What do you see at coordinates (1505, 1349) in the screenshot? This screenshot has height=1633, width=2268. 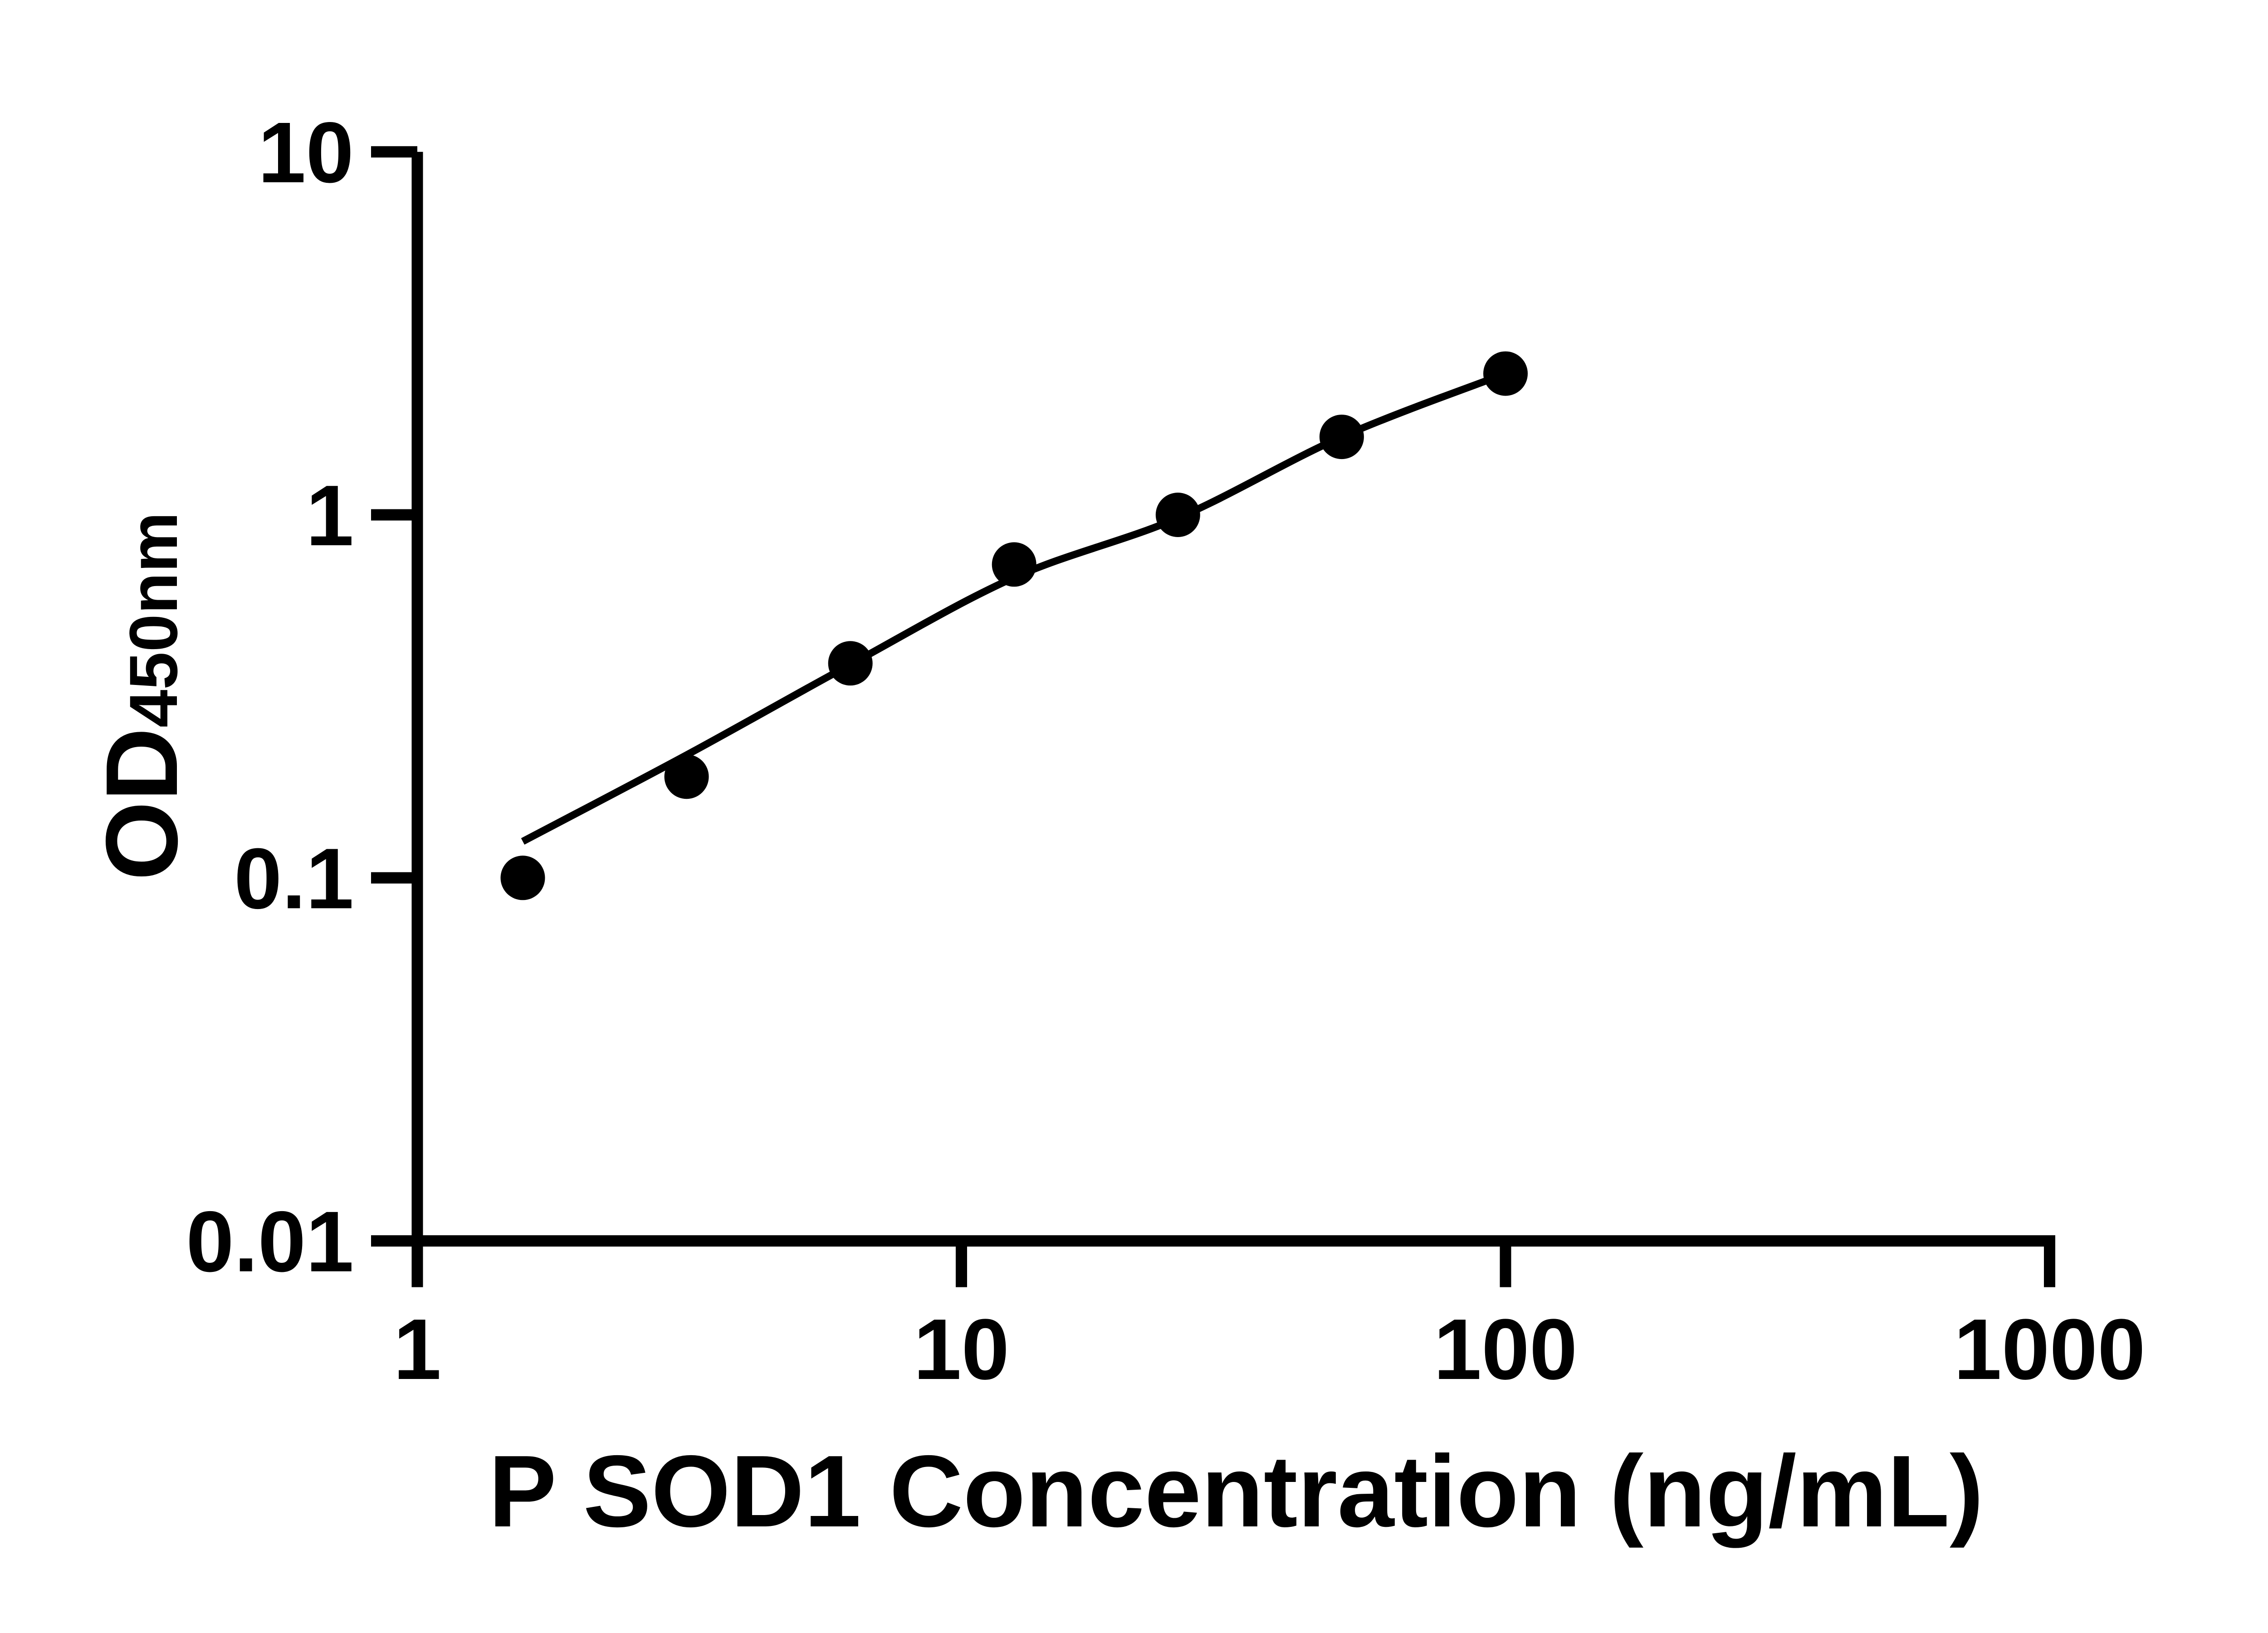 I see `x-tick-label: 100` at bounding box center [1505, 1349].